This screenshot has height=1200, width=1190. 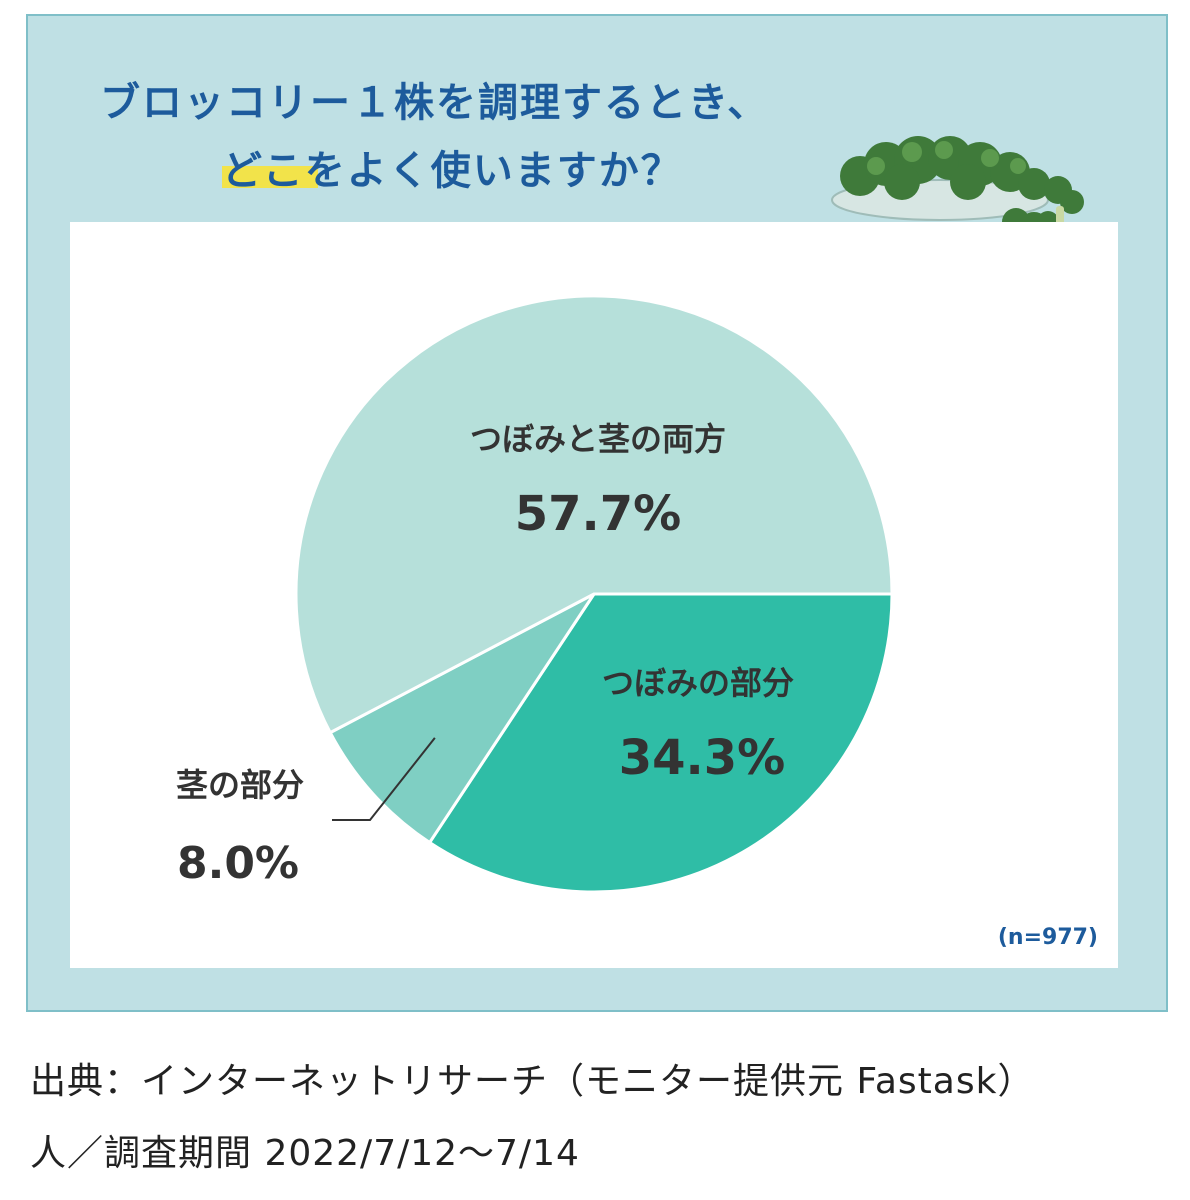 I want to click on chart-title-line-1: ブロッコリー１株を調理するとき、, so click(x=435, y=103).